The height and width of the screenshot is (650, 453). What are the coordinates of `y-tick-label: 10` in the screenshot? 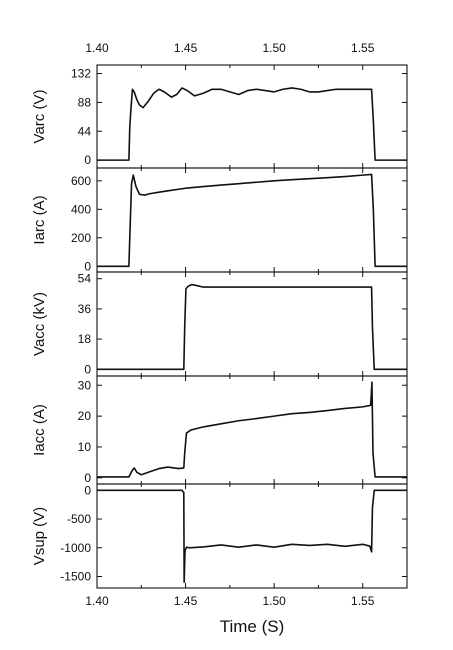 It's located at (85, 447).